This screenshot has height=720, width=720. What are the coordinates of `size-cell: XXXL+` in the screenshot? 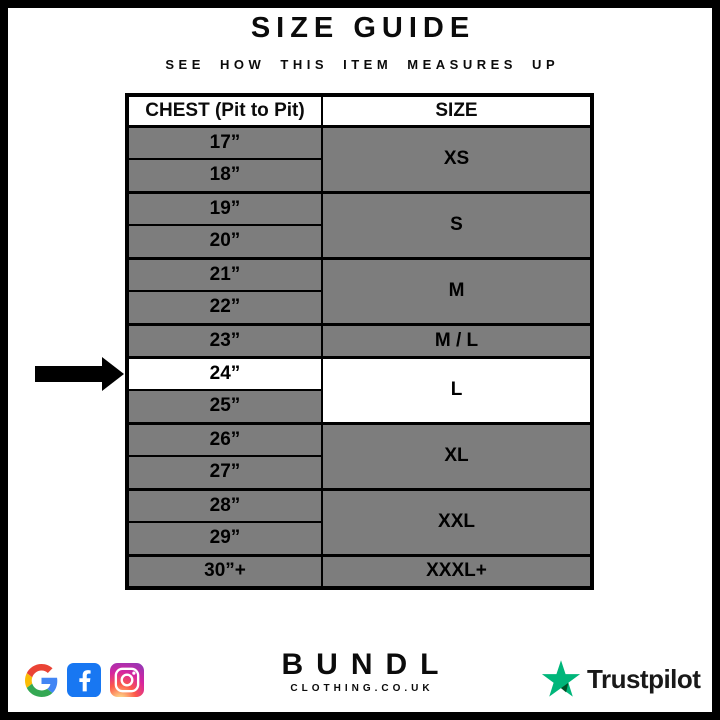 It's located at (457, 571).